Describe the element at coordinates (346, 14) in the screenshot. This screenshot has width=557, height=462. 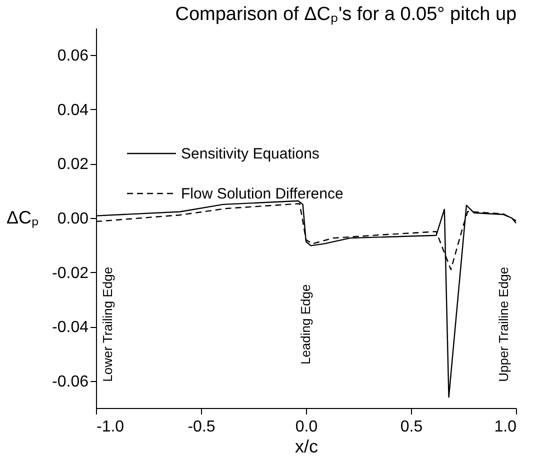
I see `chart-title: Comparison of ΔCₚ's for a 0.05° pitch up` at that location.